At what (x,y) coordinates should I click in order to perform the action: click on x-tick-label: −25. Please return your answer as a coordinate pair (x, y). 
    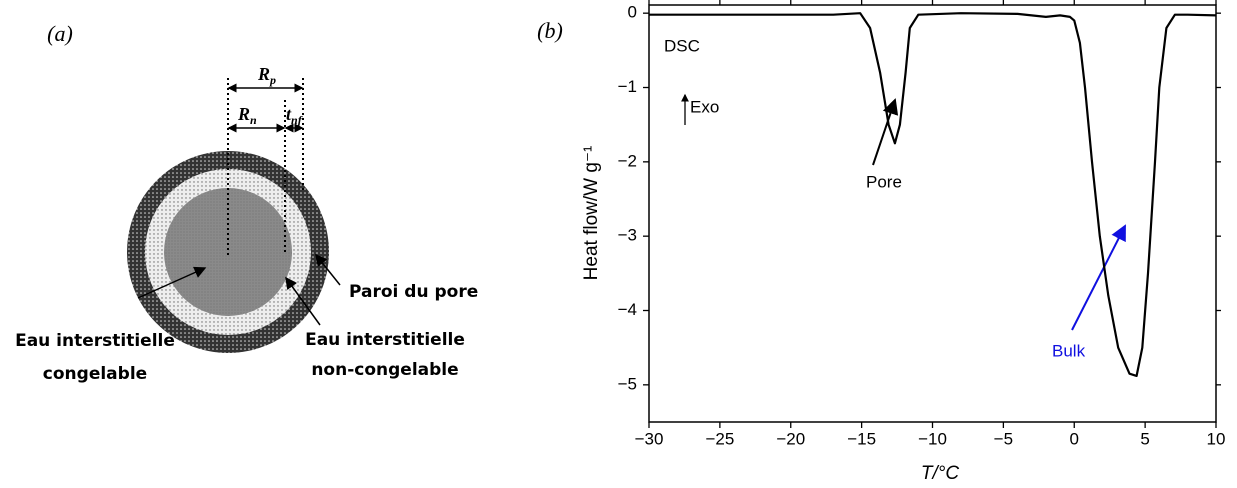
    Looking at the image, I should click on (719, 438).